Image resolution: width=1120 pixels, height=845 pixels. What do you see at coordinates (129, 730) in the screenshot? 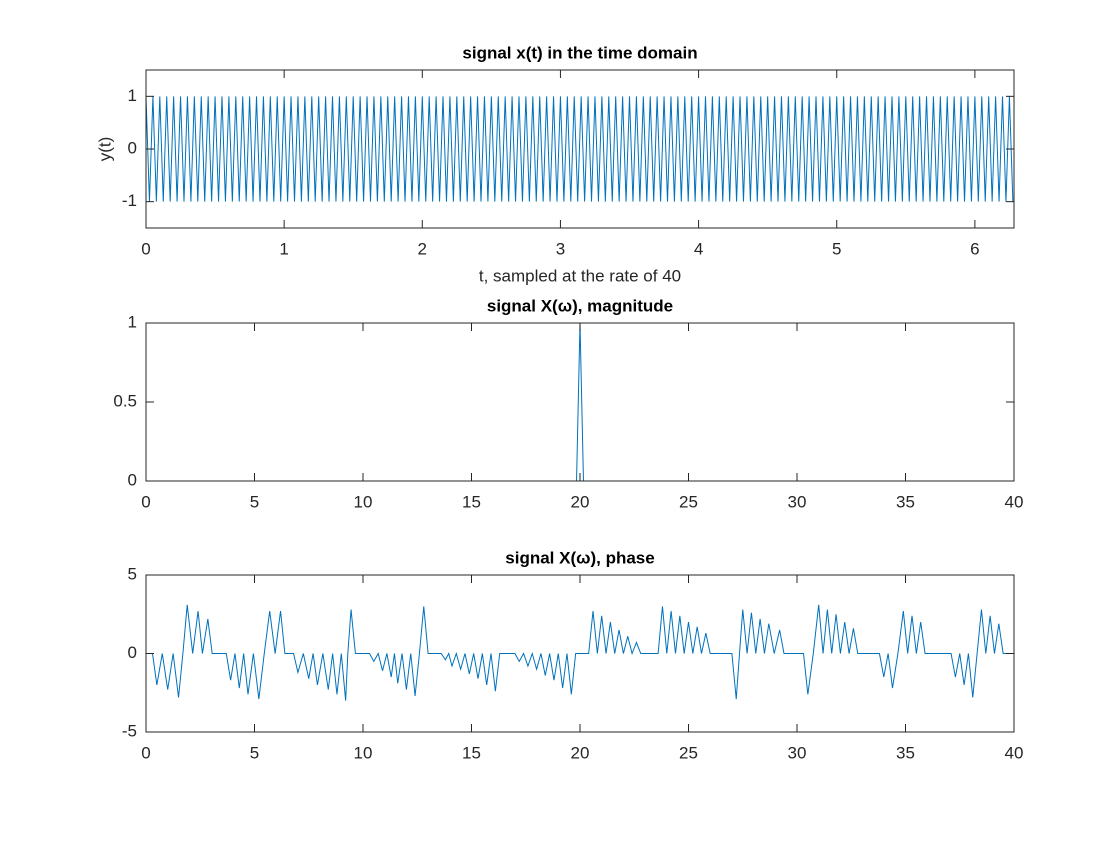
I see `y-tick-label: -5` at bounding box center [129, 730].